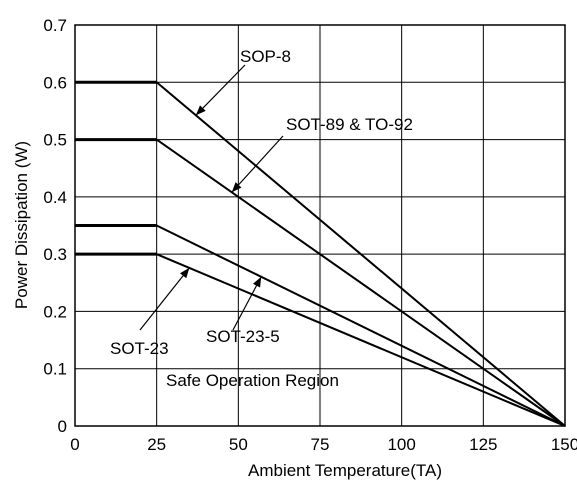  I want to click on y-tick-label: 0.1, so click(55, 369).